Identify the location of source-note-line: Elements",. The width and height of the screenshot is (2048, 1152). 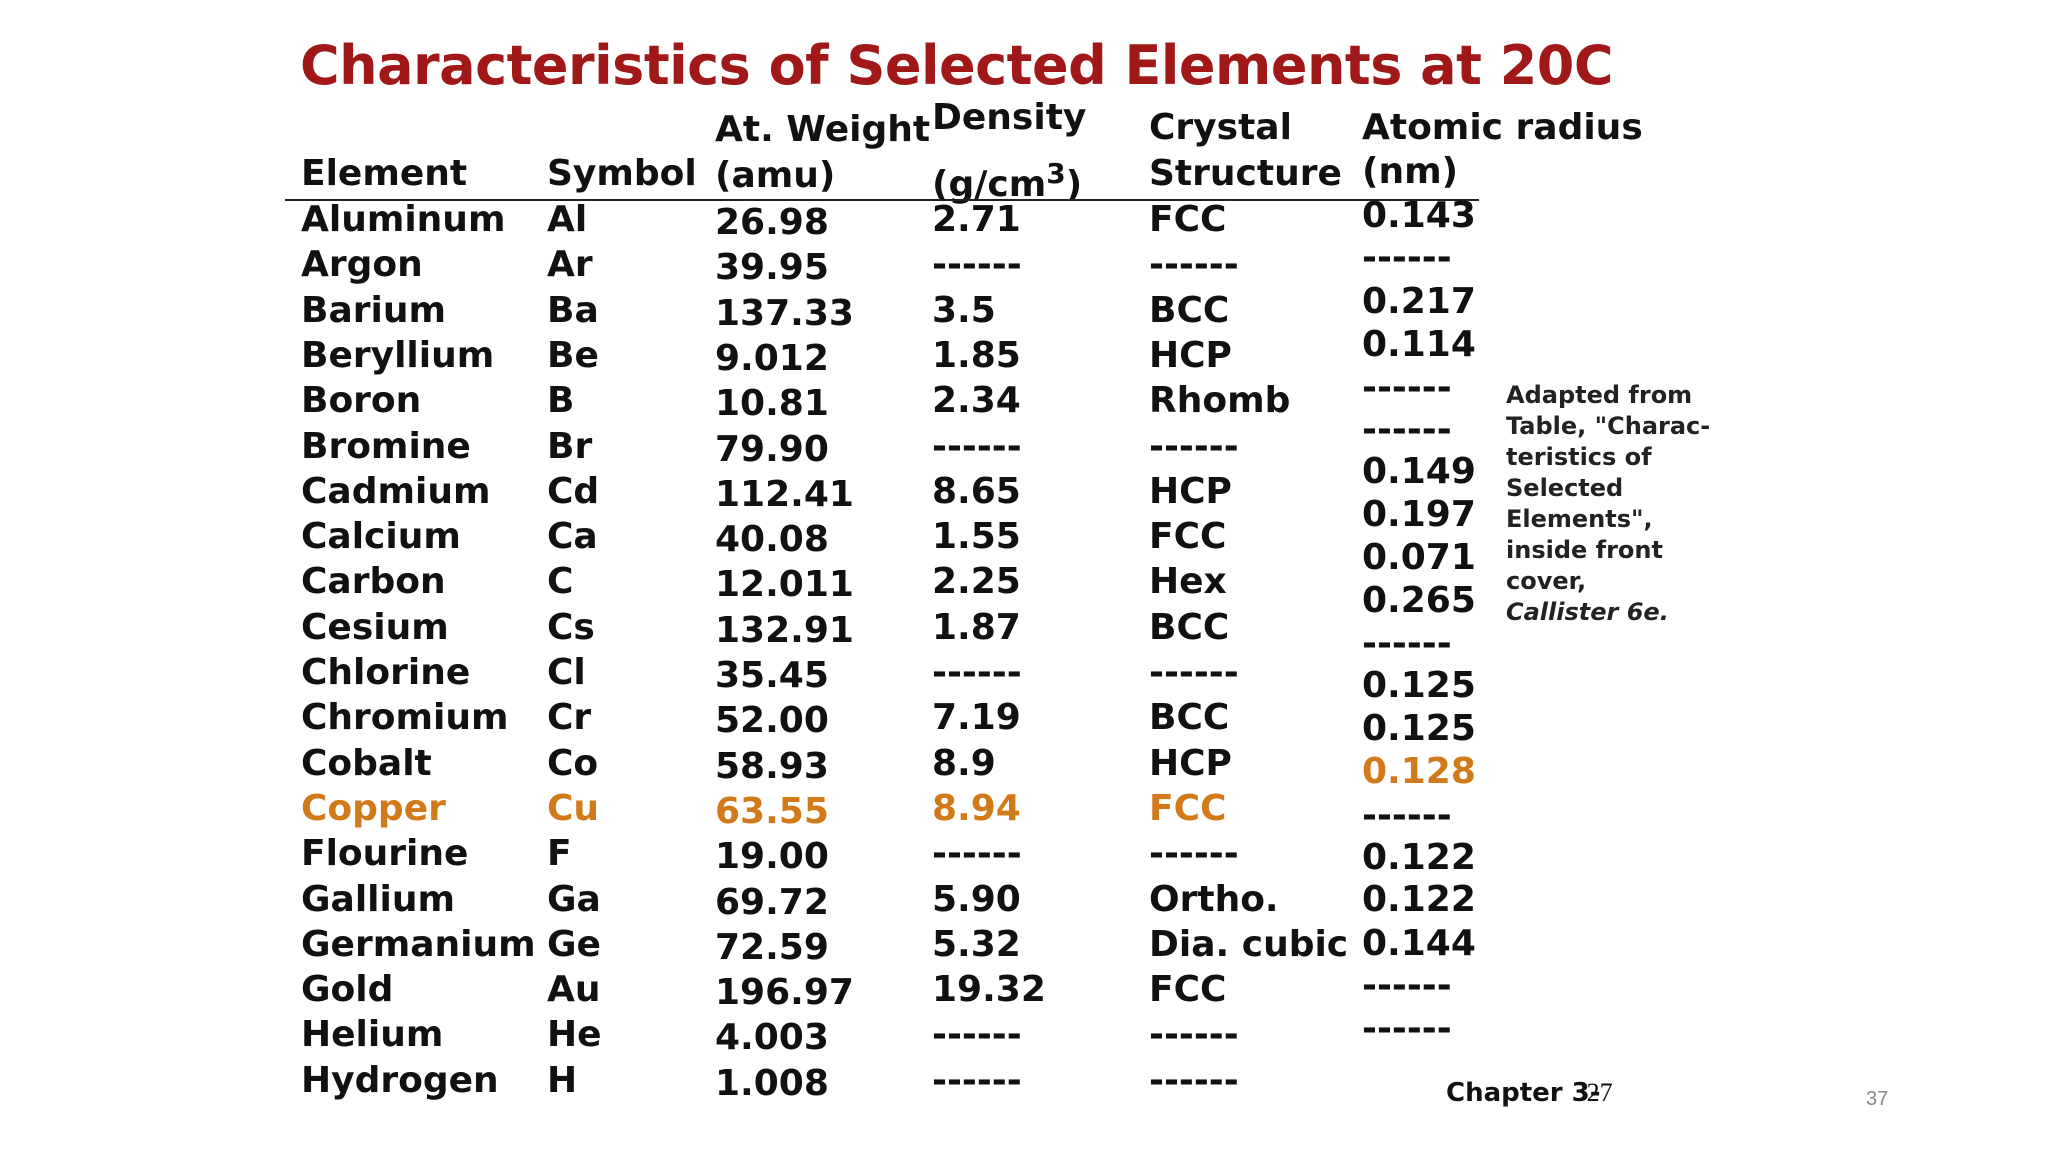
(1579, 519).